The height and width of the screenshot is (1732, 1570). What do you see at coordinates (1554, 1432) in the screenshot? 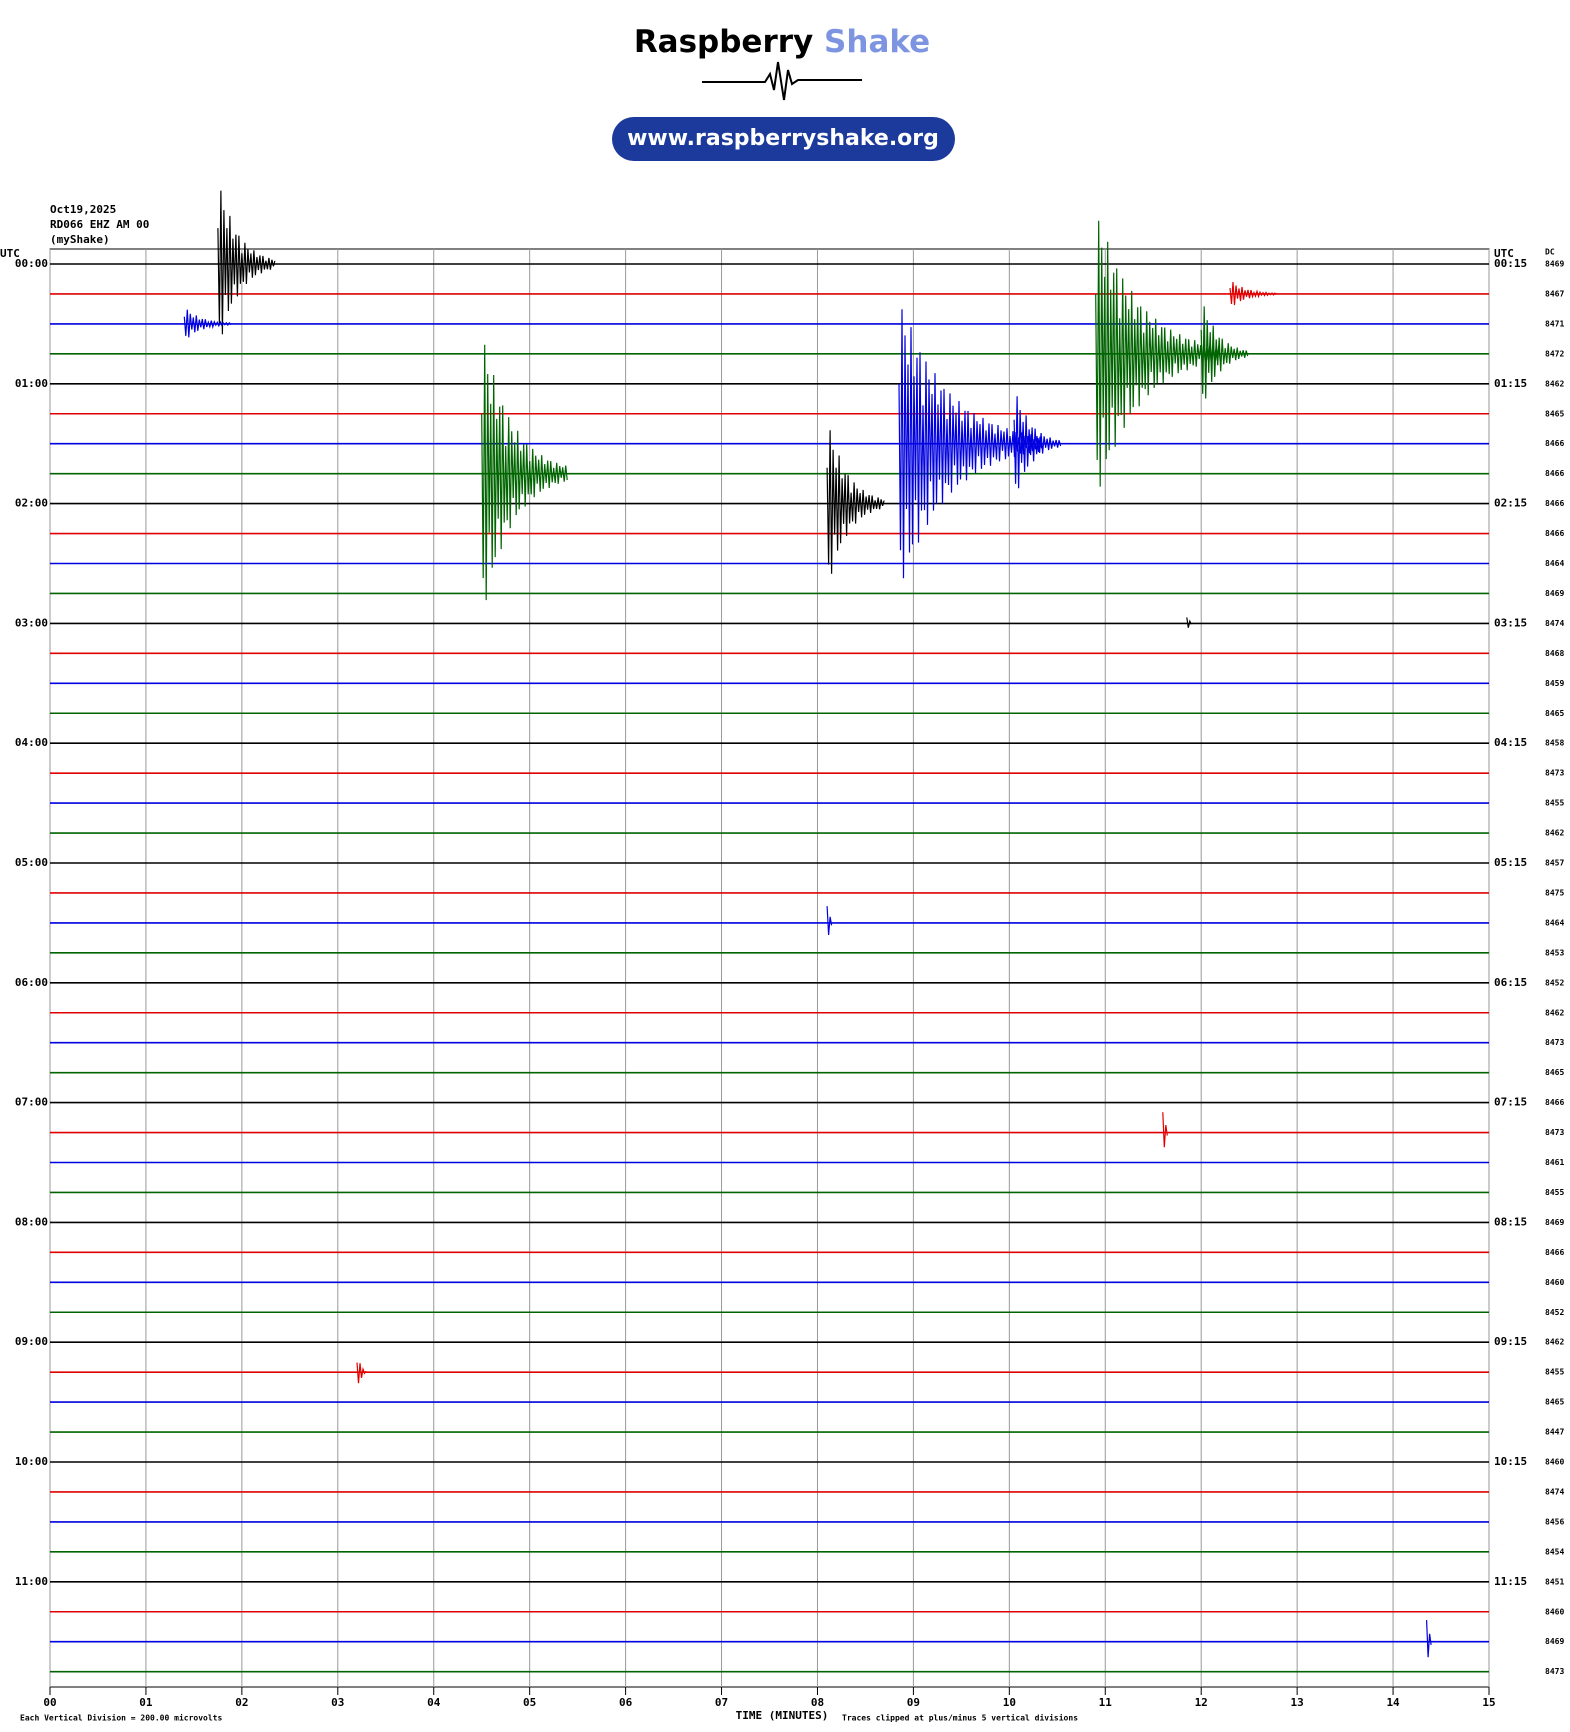
I see `dc-value: 8447` at bounding box center [1554, 1432].